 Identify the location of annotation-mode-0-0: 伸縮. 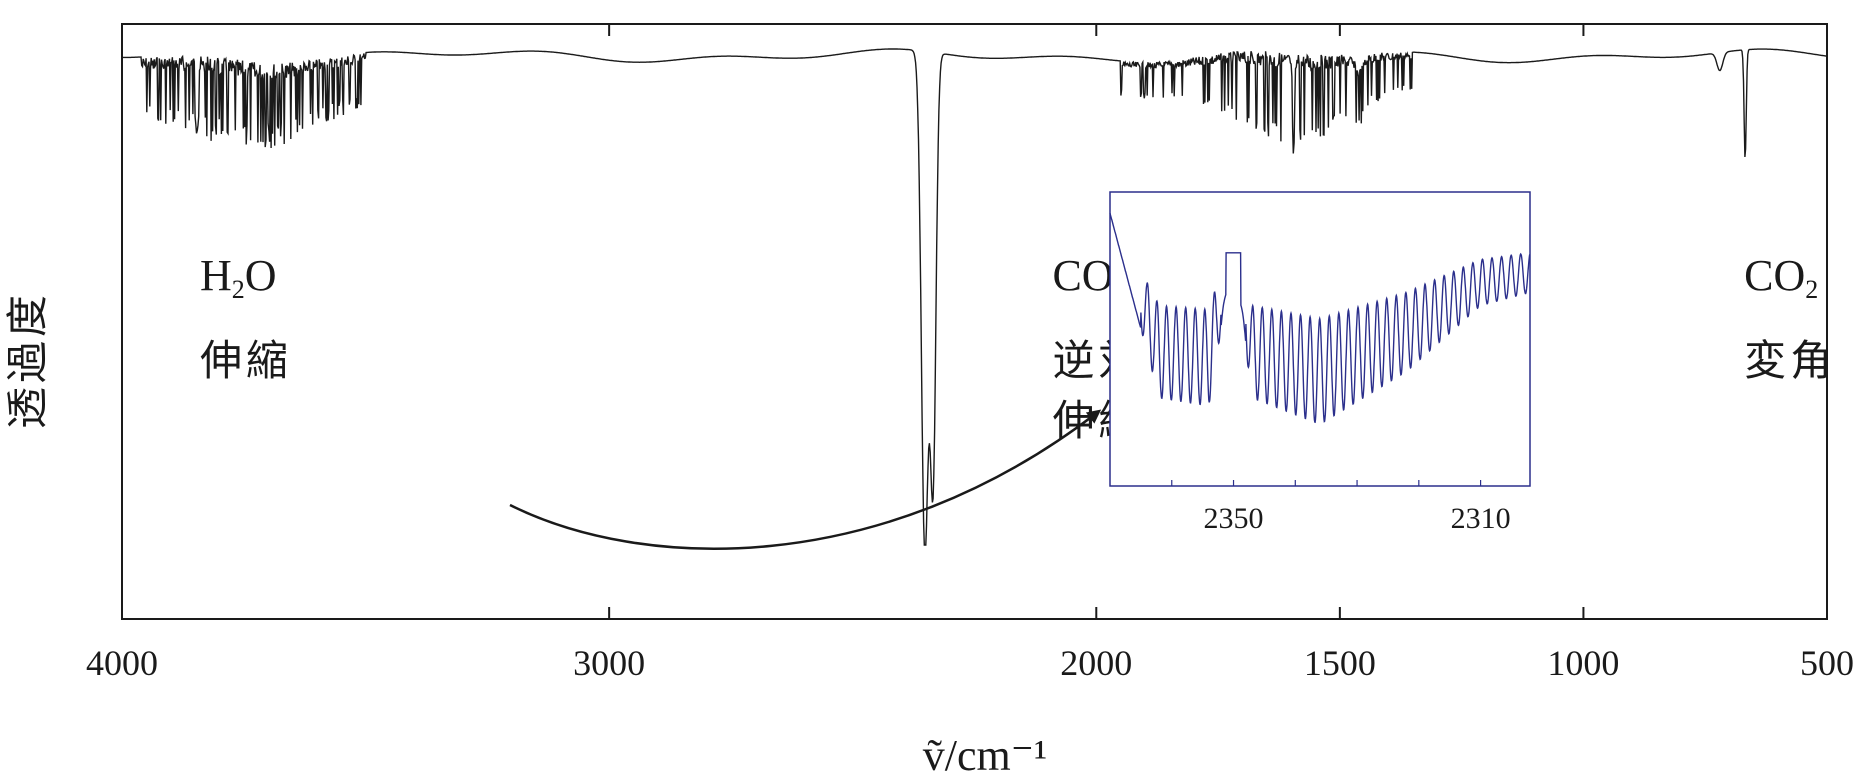
(246, 360).